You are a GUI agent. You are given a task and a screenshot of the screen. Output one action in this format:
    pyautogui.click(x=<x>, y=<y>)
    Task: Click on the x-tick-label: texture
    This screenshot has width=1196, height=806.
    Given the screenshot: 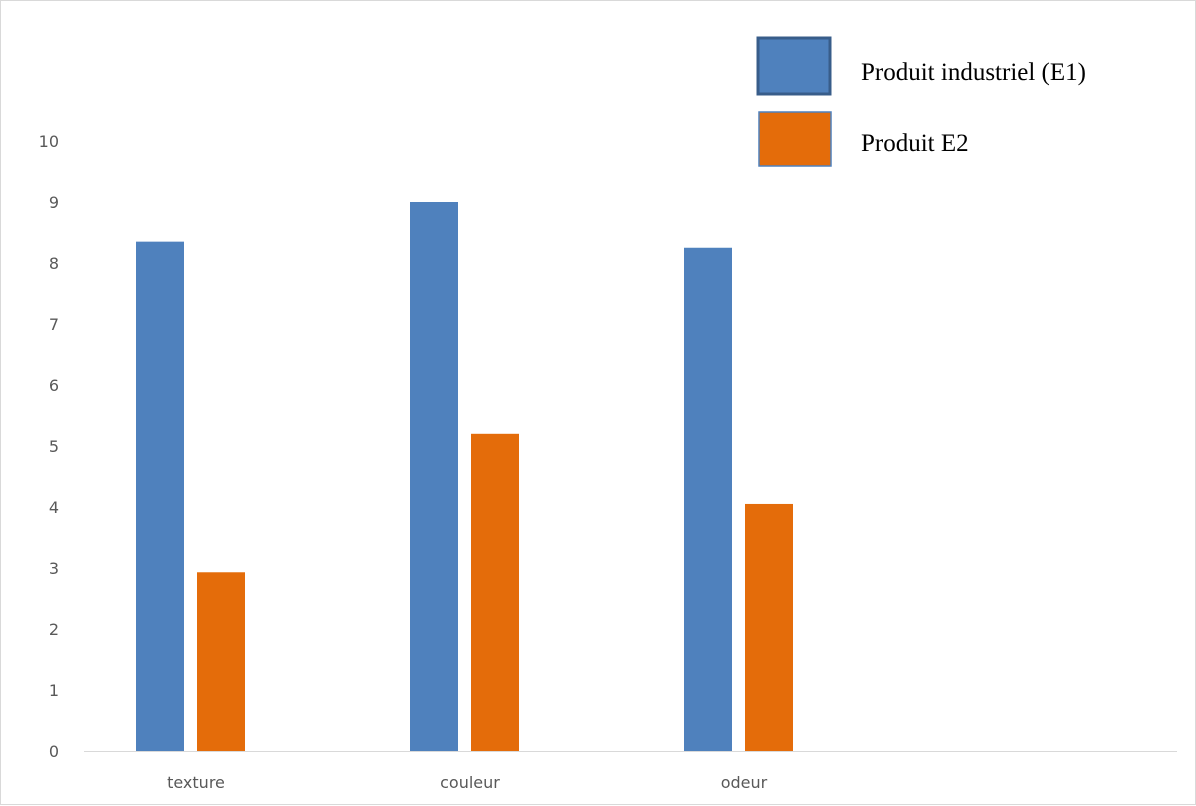 What is the action you would take?
    pyautogui.click(x=196, y=782)
    